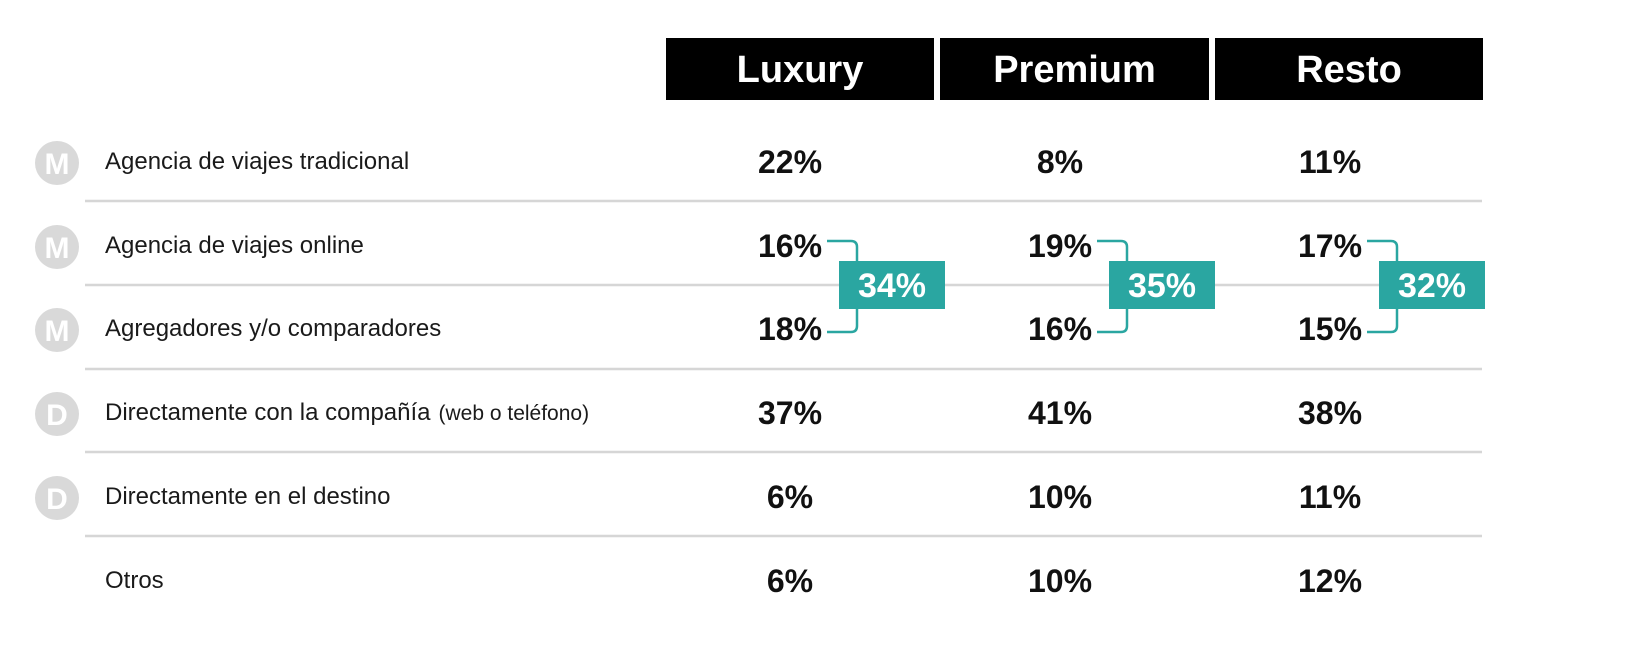  I want to click on row-label-text: Directamente con la compañía, so click(268, 412).